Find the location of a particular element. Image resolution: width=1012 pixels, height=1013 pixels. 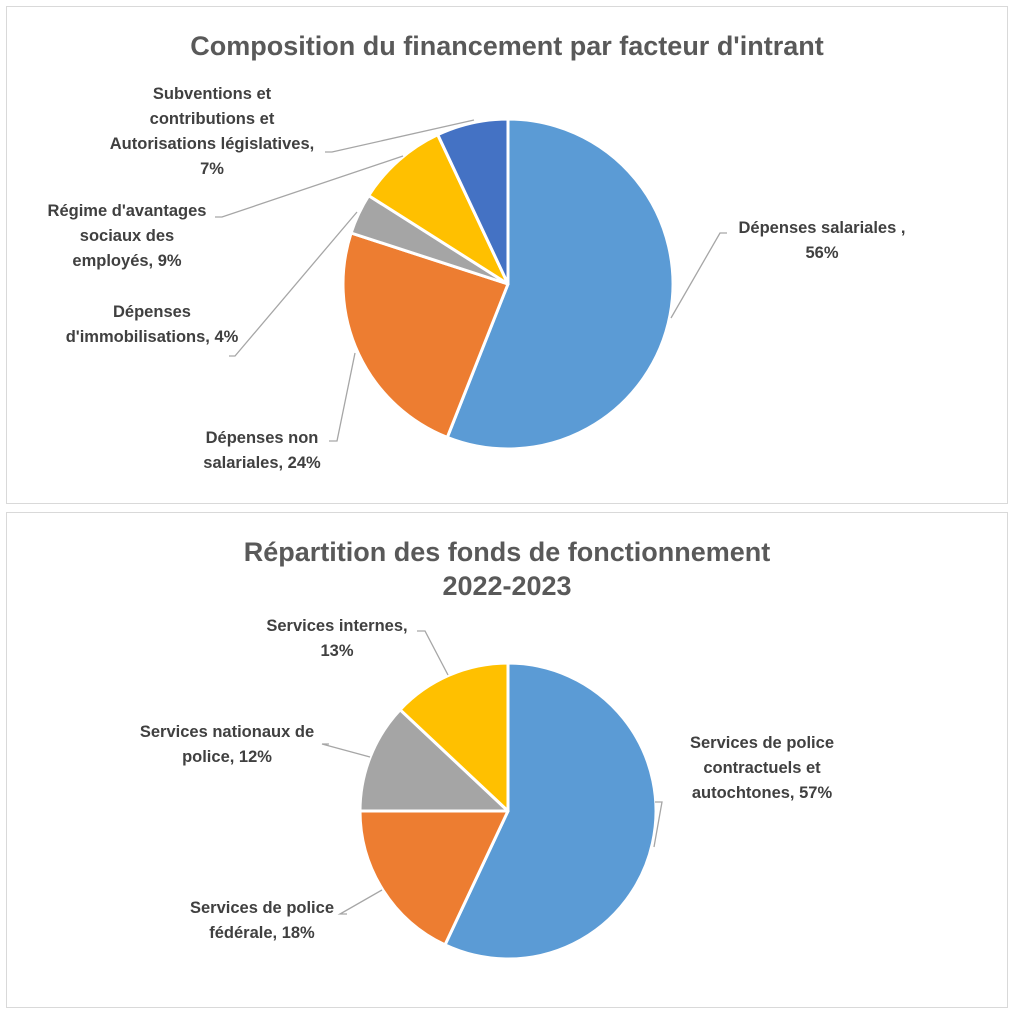

pie-slice-regime-d-avantages-sociaux-des-employes is located at coordinates (438, 209).